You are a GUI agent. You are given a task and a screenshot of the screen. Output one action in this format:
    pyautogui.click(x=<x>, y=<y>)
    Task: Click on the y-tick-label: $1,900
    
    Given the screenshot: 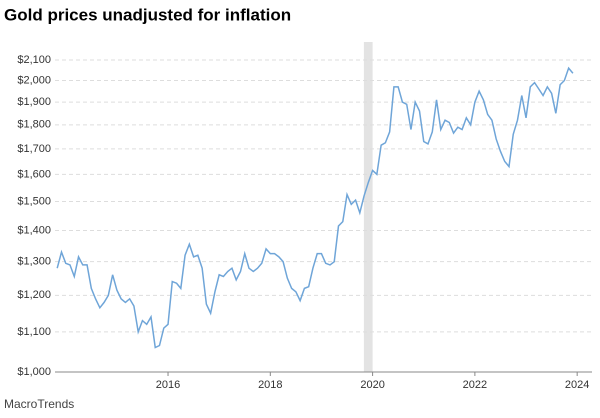 What is the action you would take?
    pyautogui.click(x=34, y=102)
    